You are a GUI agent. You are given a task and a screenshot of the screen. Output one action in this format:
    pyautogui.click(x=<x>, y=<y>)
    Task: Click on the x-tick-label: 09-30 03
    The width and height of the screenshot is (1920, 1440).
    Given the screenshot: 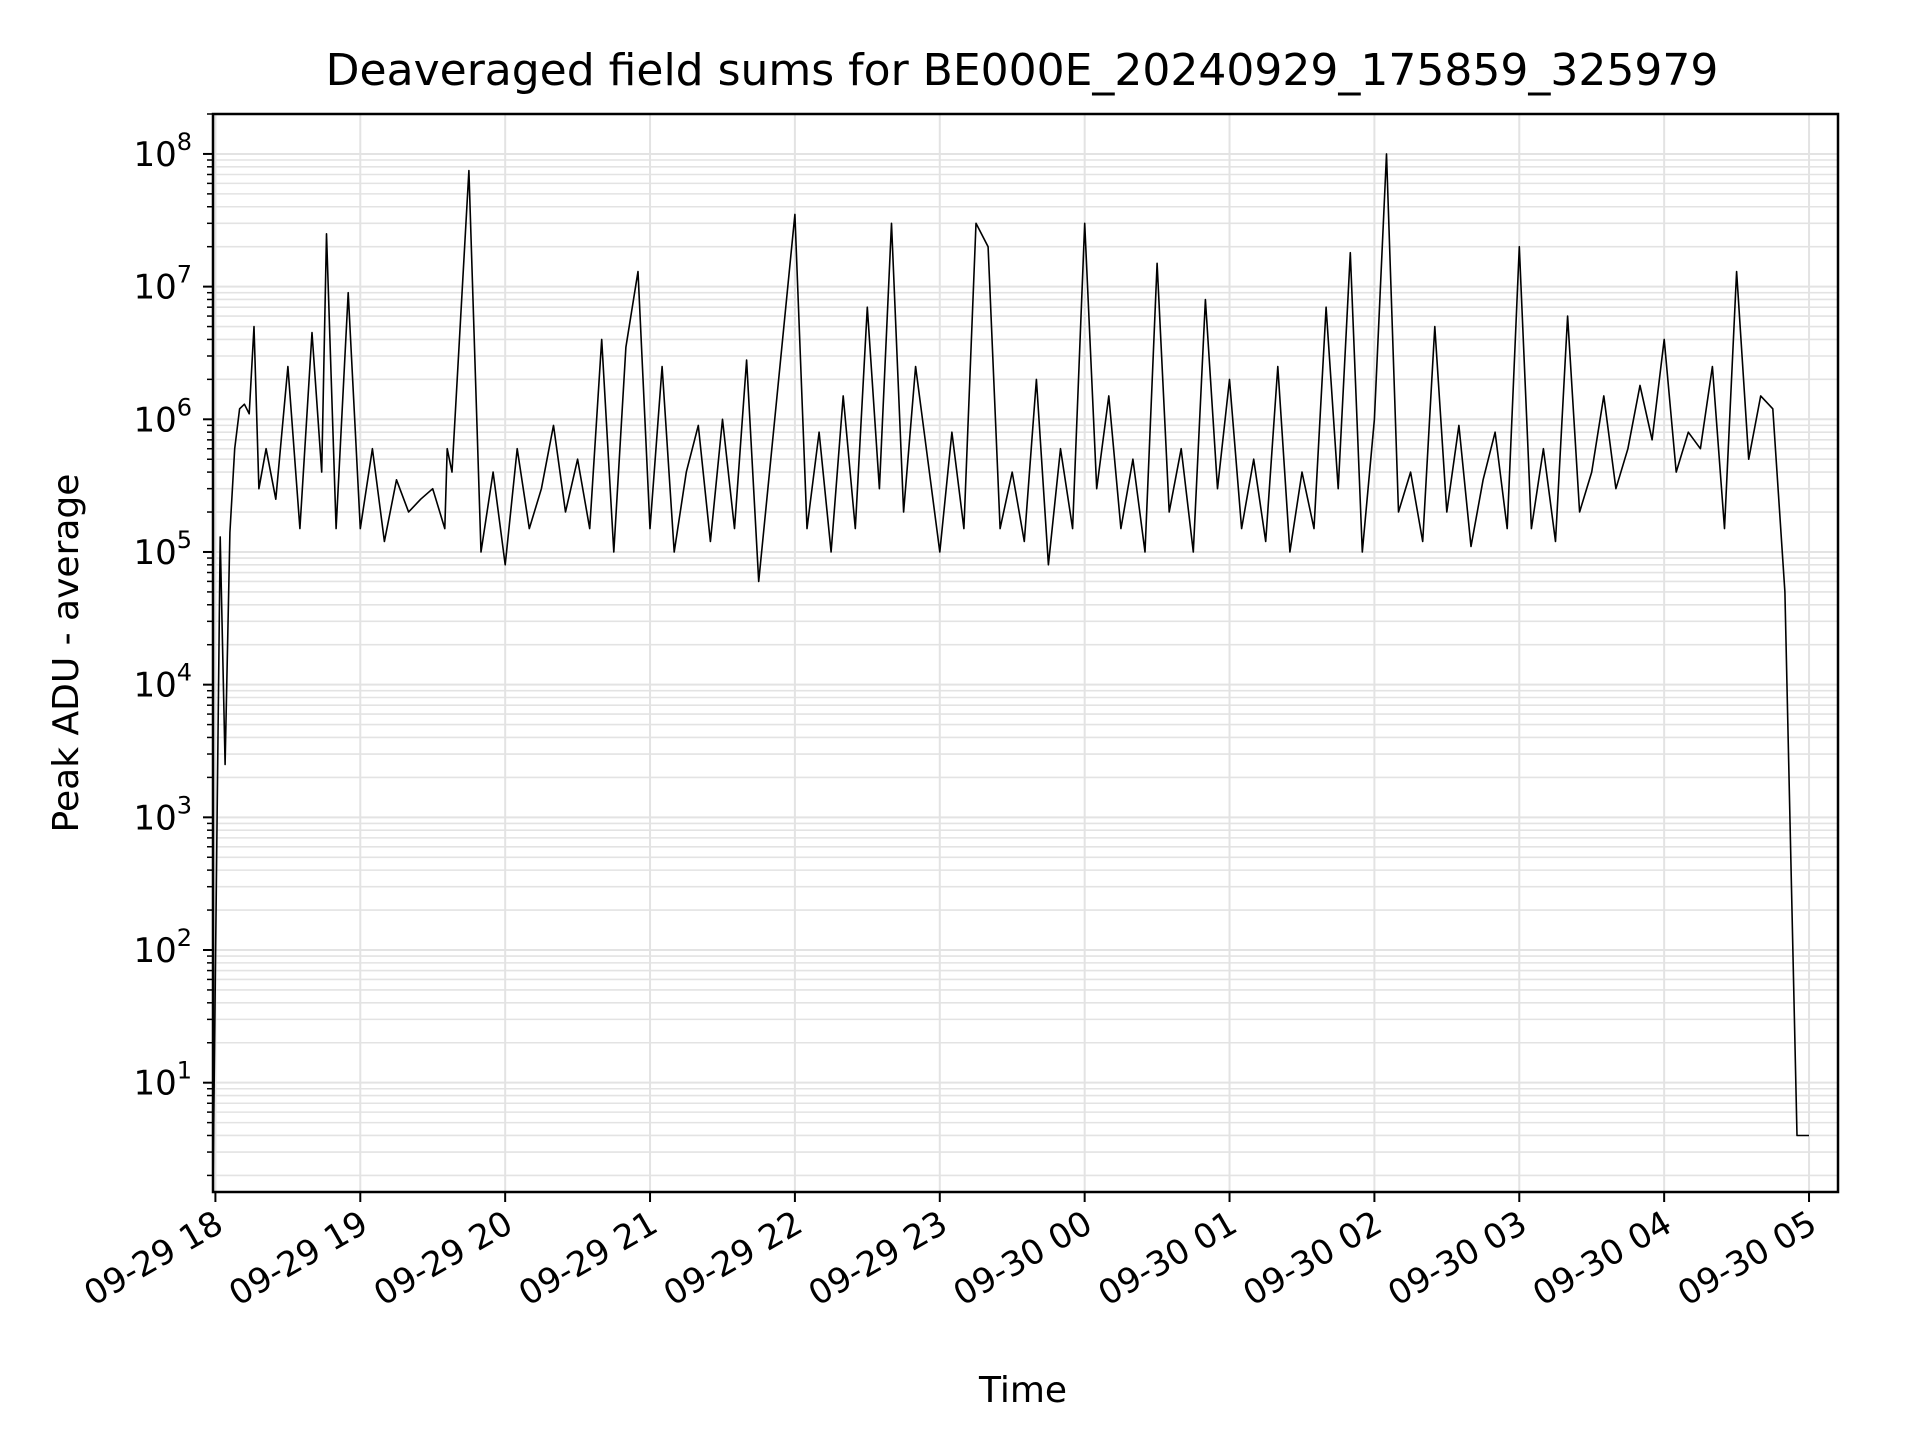 What is the action you would take?
    pyautogui.click(x=1457, y=1258)
    